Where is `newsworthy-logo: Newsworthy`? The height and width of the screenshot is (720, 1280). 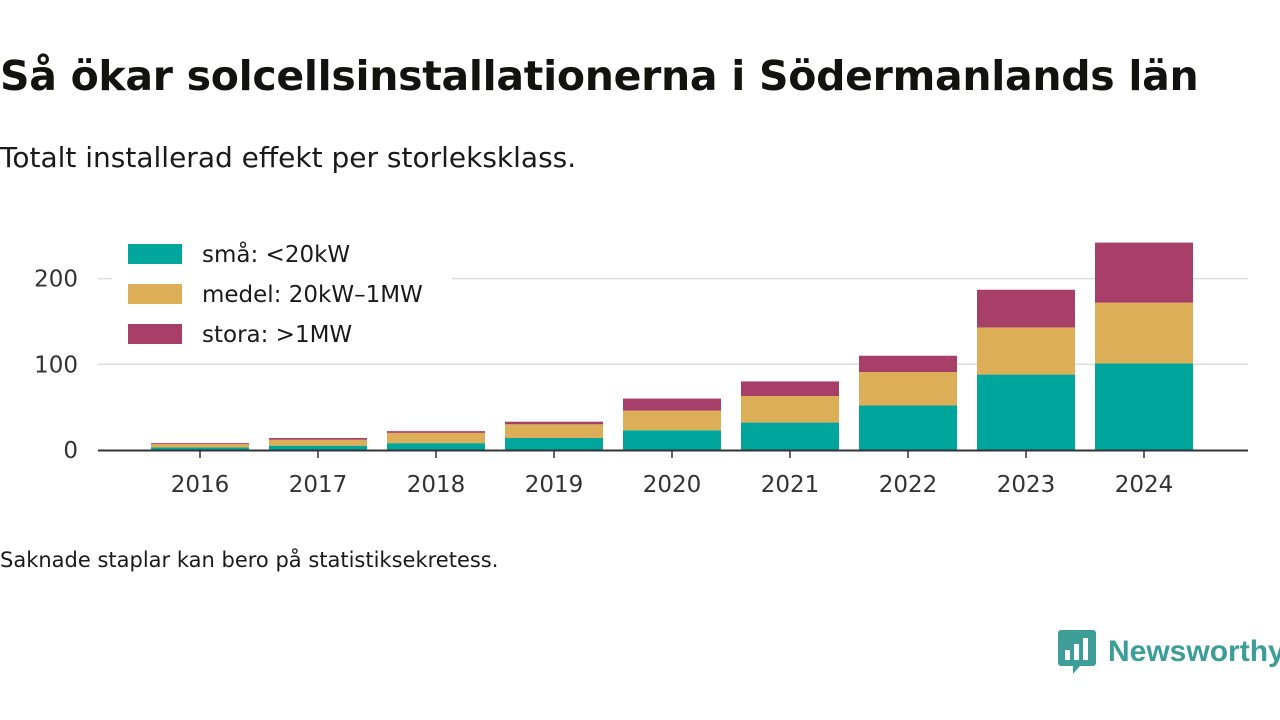
newsworthy-logo: Newsworthy is located at coordinates (1169, 652).